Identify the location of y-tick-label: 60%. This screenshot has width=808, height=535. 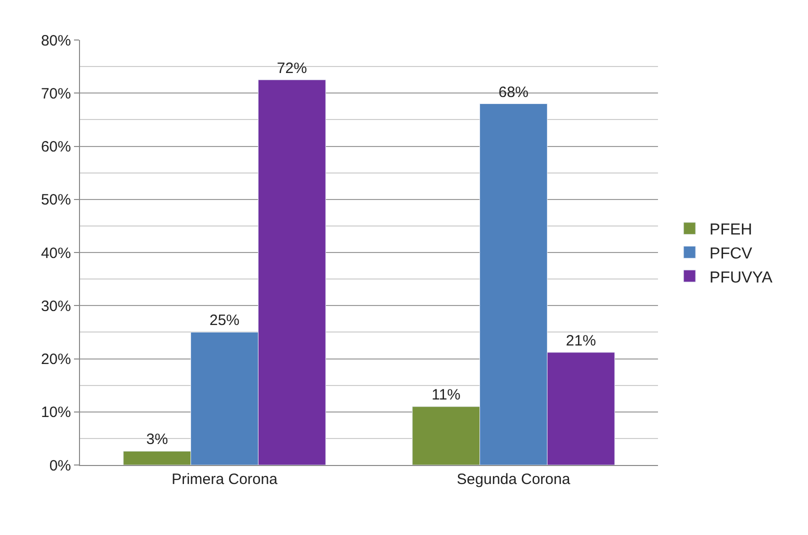
(55, 147).